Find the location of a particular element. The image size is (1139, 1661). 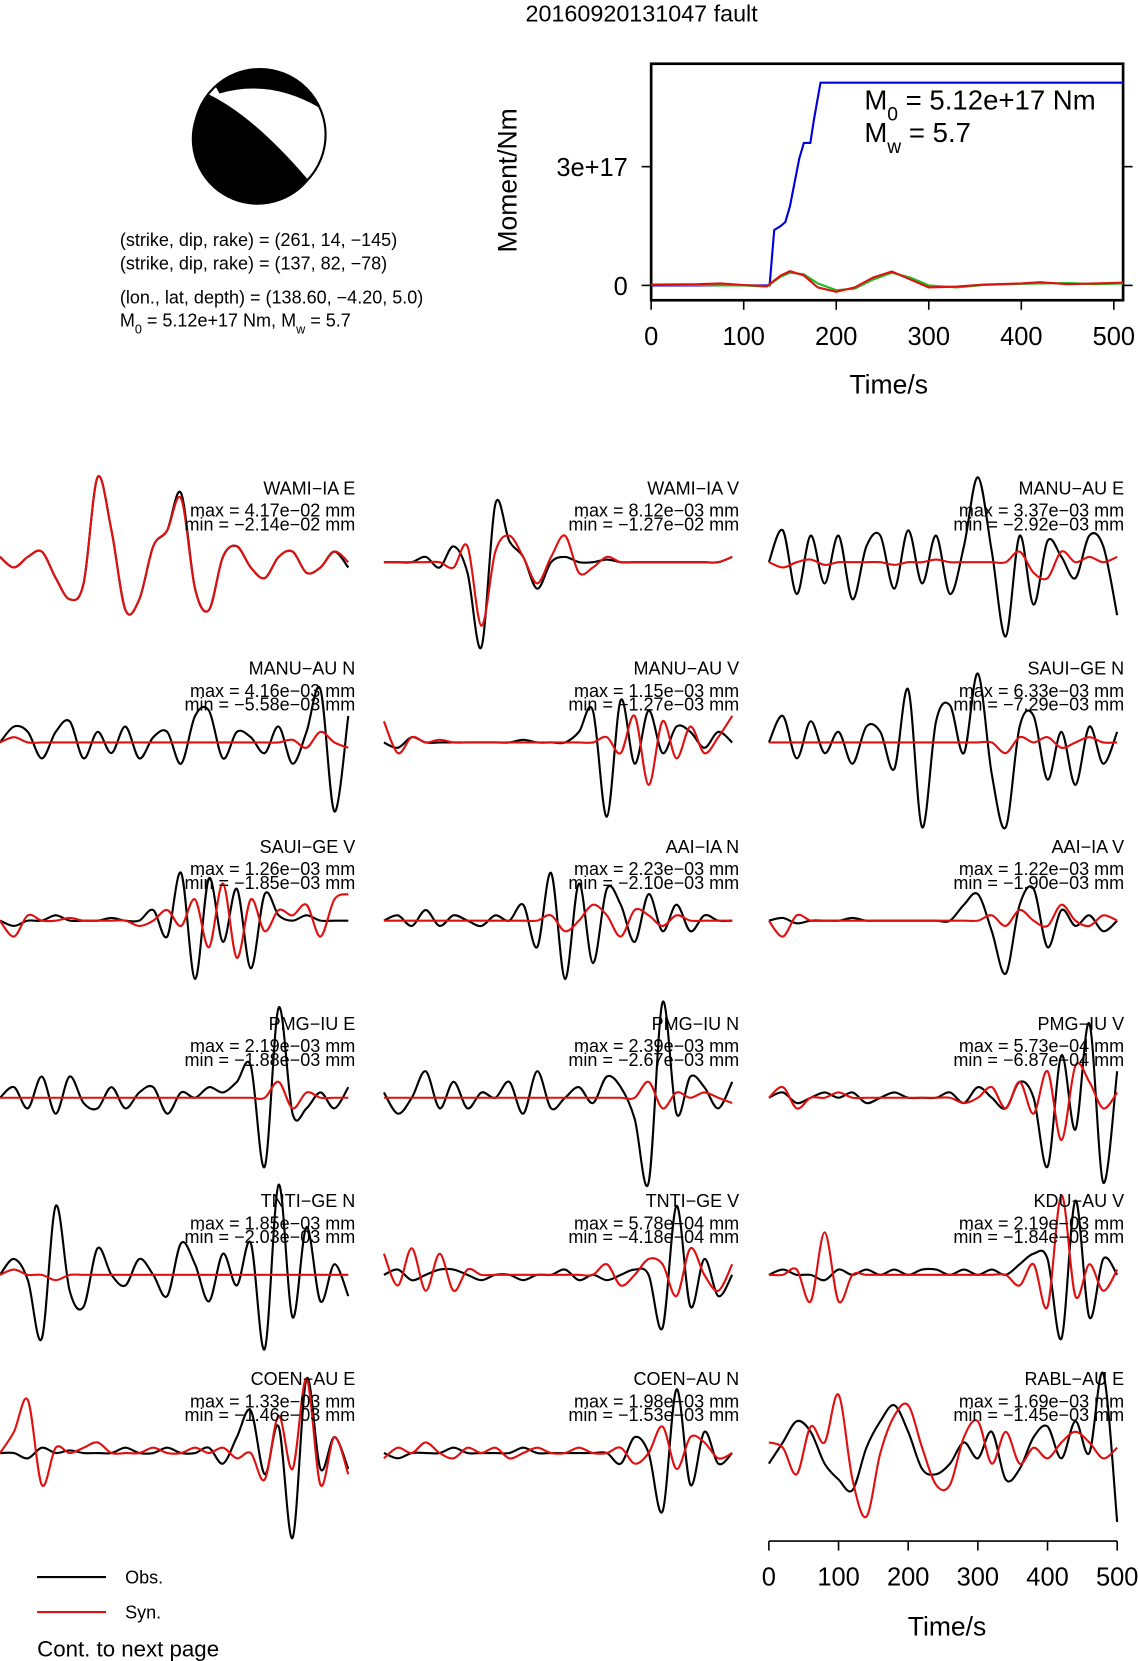

max-label: max = 1.33e−03 mm is located at coordinates (272, 1401).